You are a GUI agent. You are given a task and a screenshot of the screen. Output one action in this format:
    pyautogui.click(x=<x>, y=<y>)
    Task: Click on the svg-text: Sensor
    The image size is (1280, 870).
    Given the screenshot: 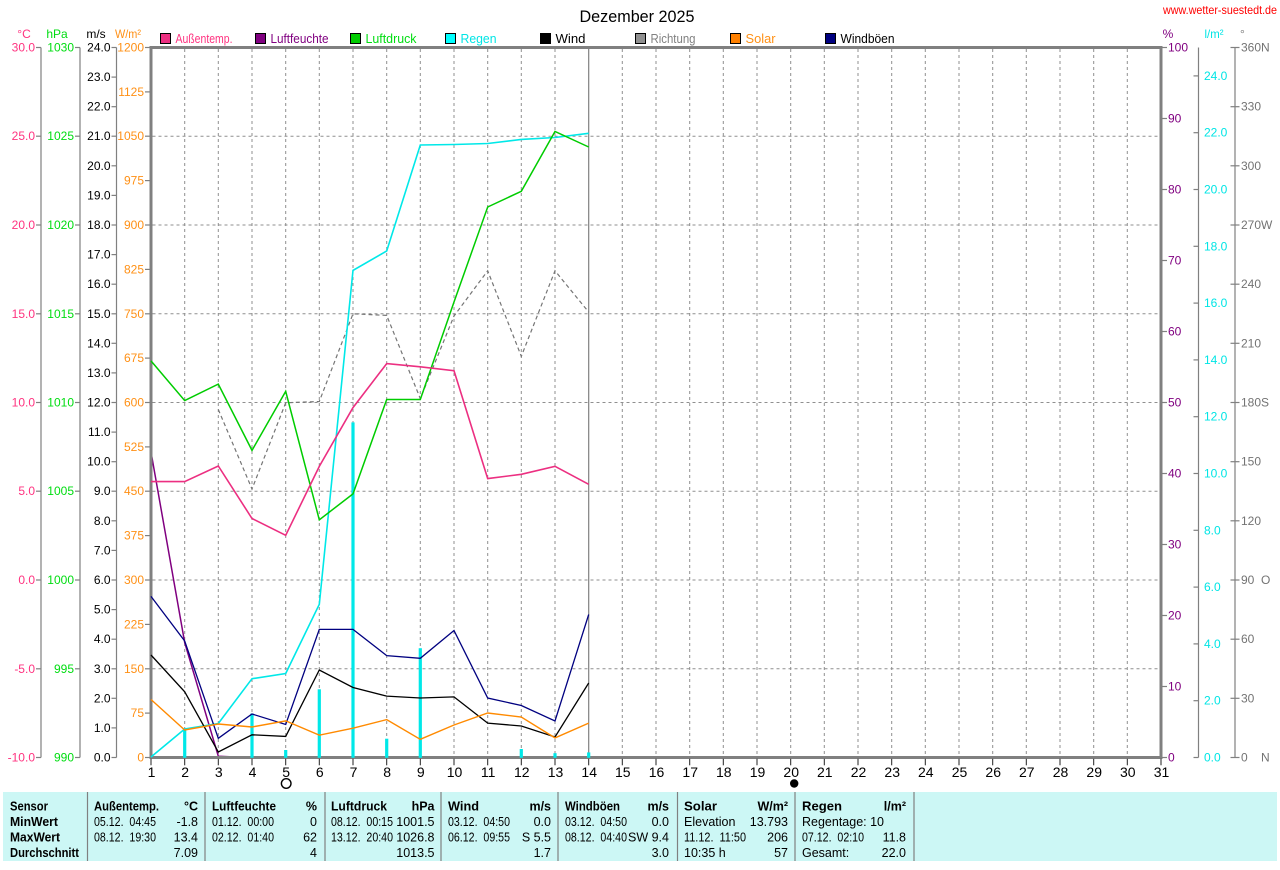 What is the action you would take?
    pyautogui.click(x=29, y=807)
    